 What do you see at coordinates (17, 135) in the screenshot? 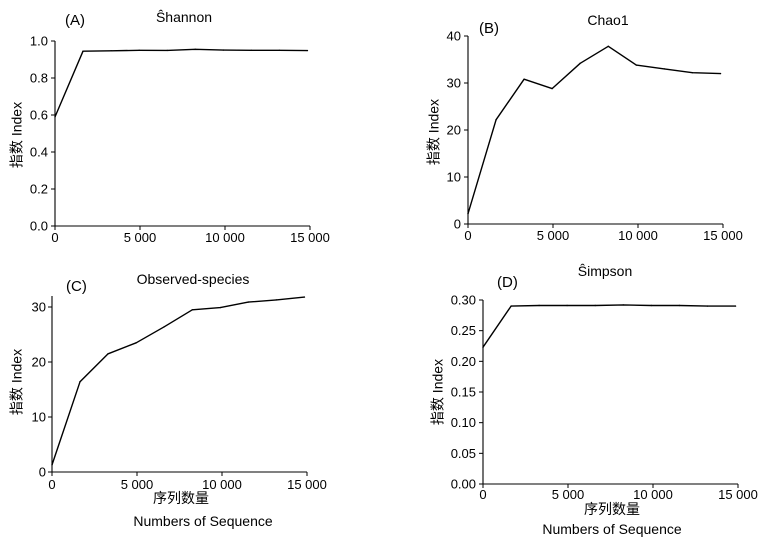
I see `panel-a-y-axis-label: 指数 Index` at bounding box center [17, 135].